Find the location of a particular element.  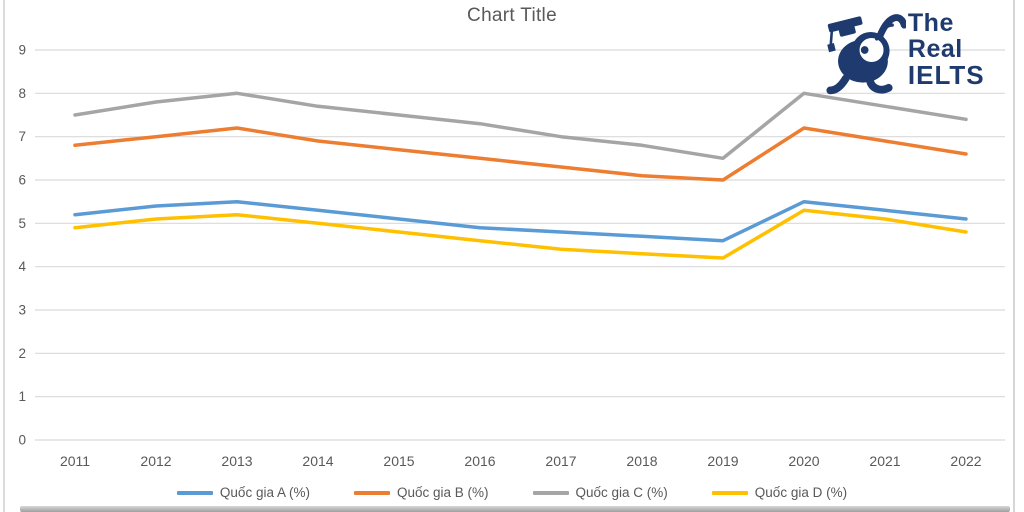

y-axis-tick-label: 7 is located at coordinates (22, 136).